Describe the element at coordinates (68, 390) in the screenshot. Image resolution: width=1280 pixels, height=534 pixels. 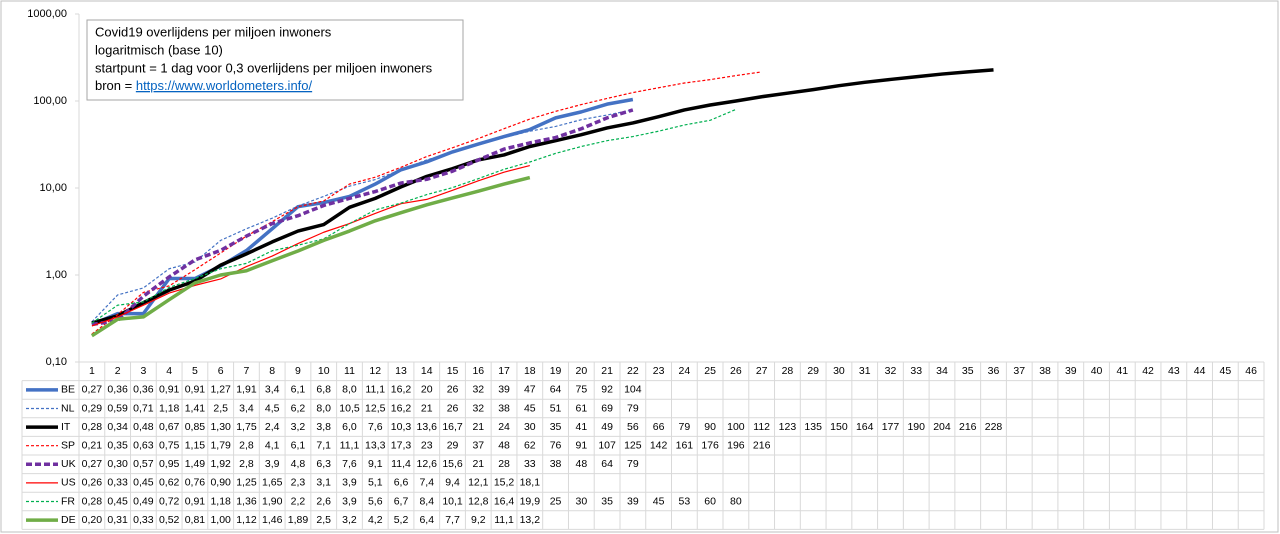
I see `legend-label: BE` at that location.